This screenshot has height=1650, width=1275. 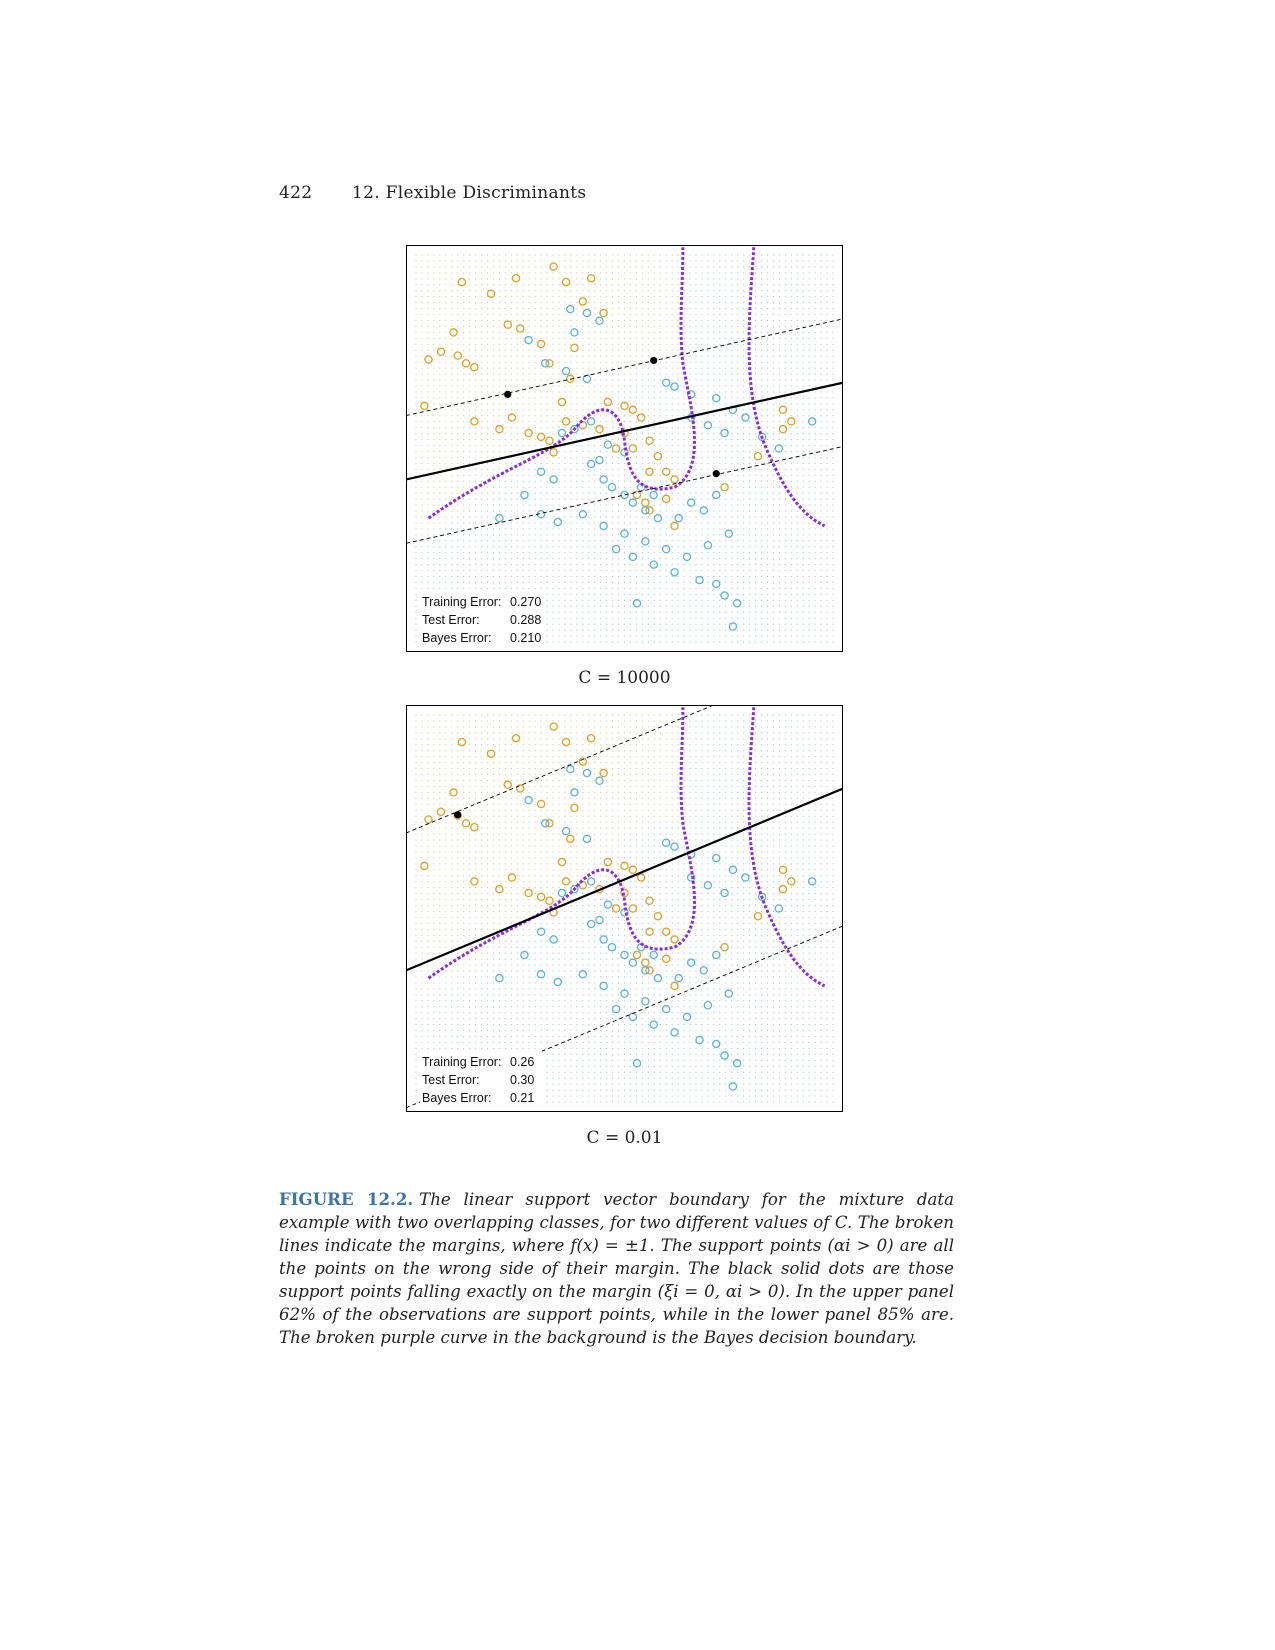 I want to click on panel-title-upper: C = 10000, so click(x=624, y=678).